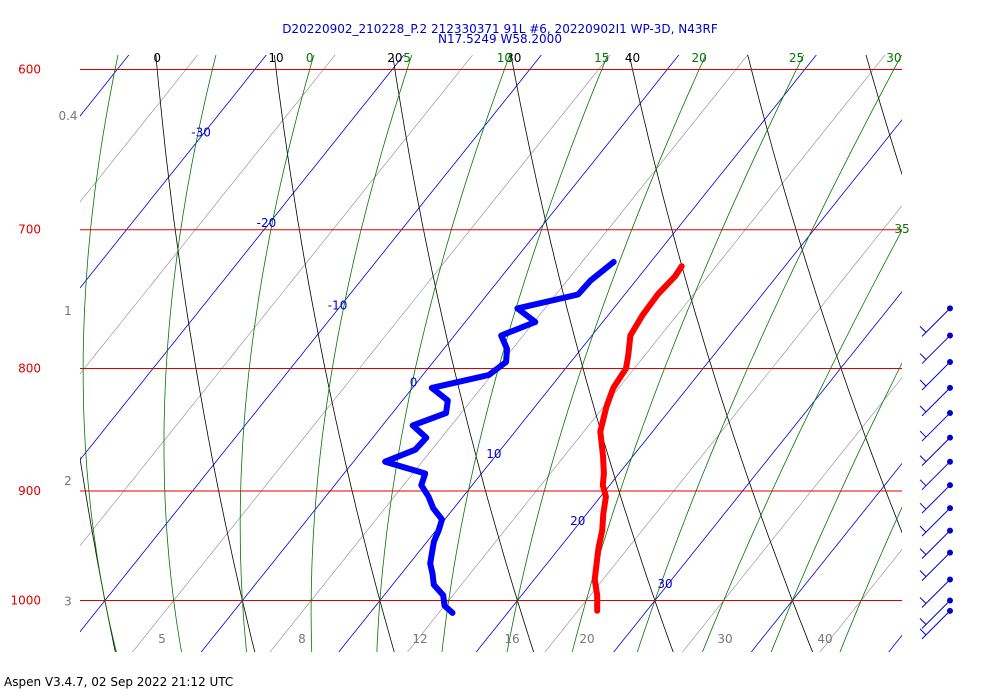  What do you see at coordinates (724, 639) in the screenshot?
I see `mixing-ratio-tick-label: 30` at bounding box center [724, 639].